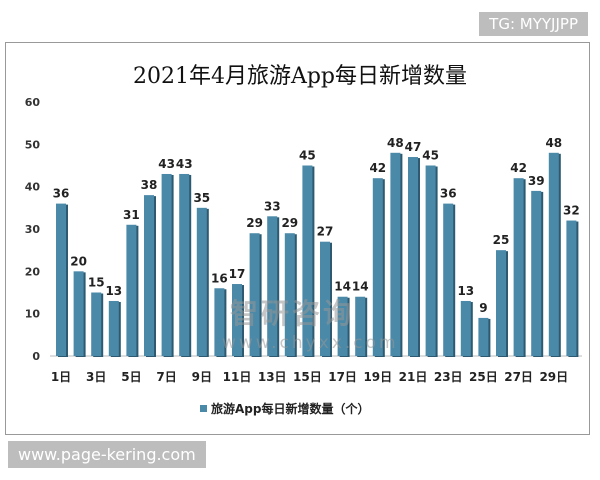 Image resolution: width=600 pixels, height=480 pixels. What do you see at coordinates (33, 314) in the screenshot?
I see `y-tick-label: 10` at bounding box center [33, 314].